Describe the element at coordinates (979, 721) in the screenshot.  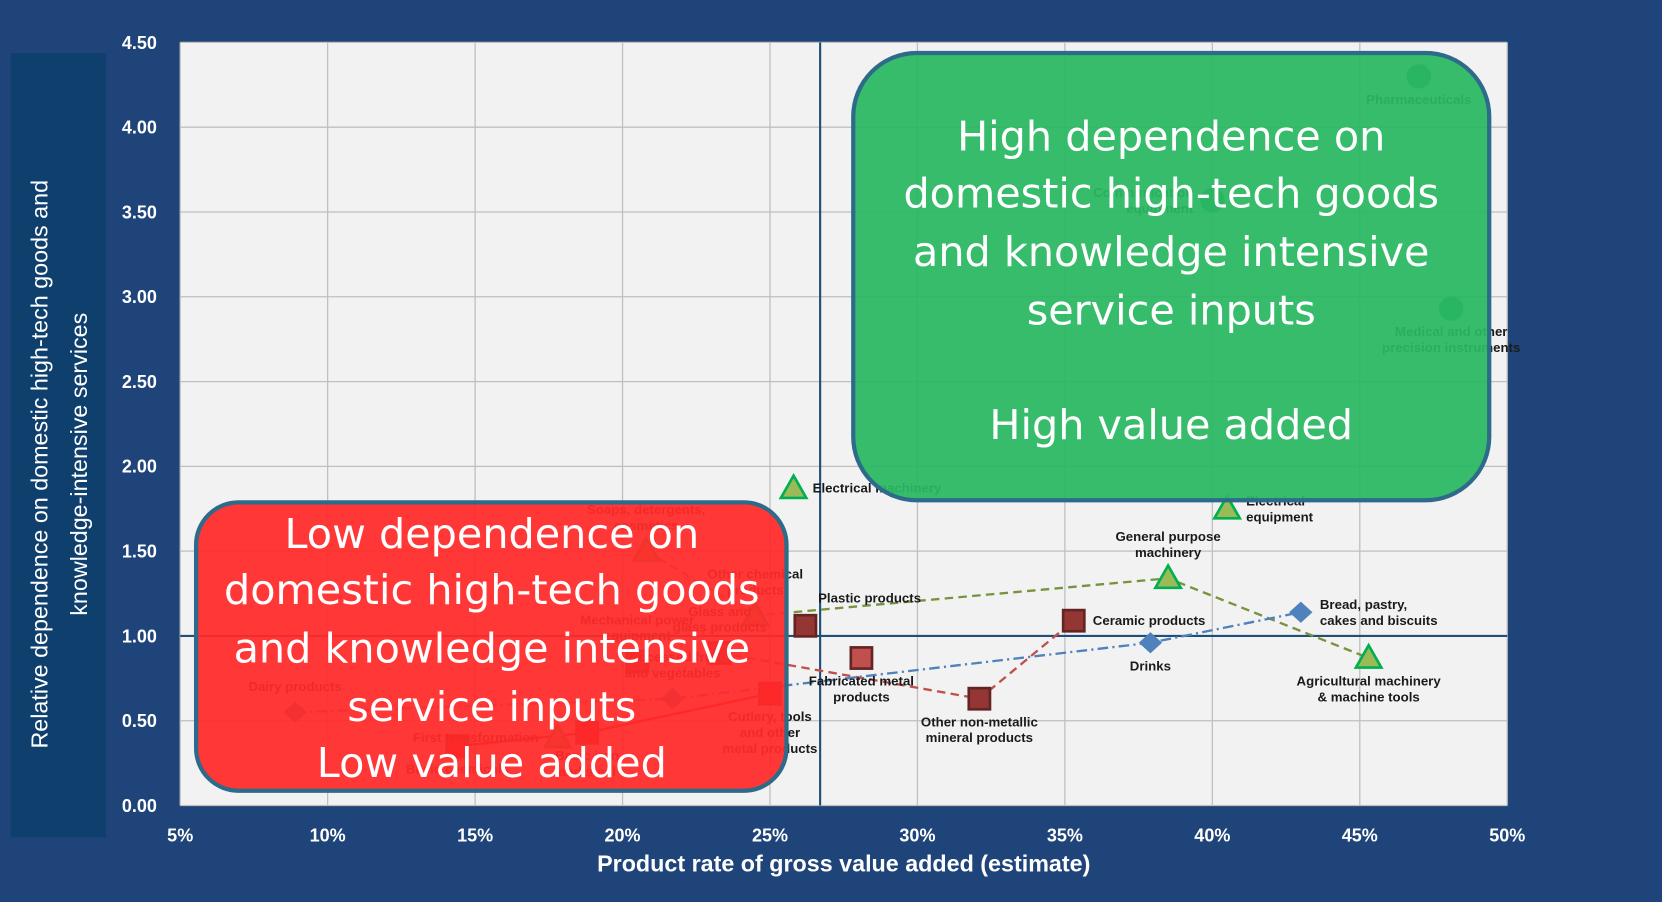
I see `point-label-line: Other non-metallic` at that location.